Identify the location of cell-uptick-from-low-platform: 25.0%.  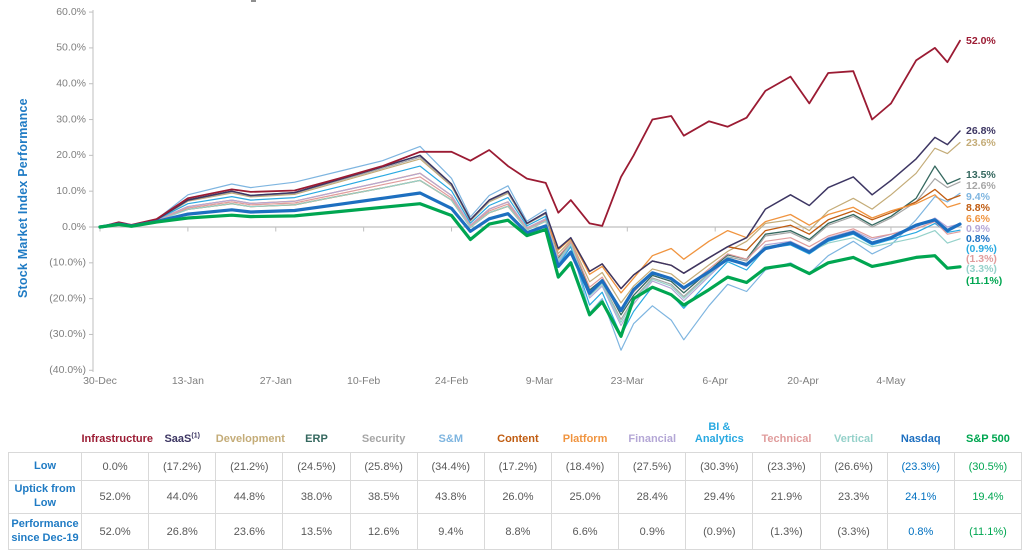
(585, 497).